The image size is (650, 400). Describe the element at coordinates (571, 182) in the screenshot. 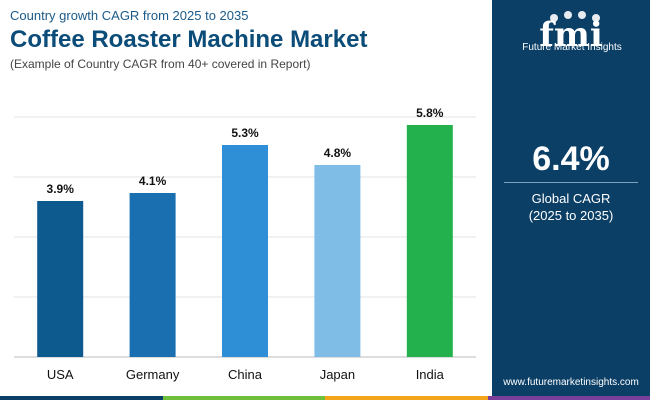

I see `divider` at that location.